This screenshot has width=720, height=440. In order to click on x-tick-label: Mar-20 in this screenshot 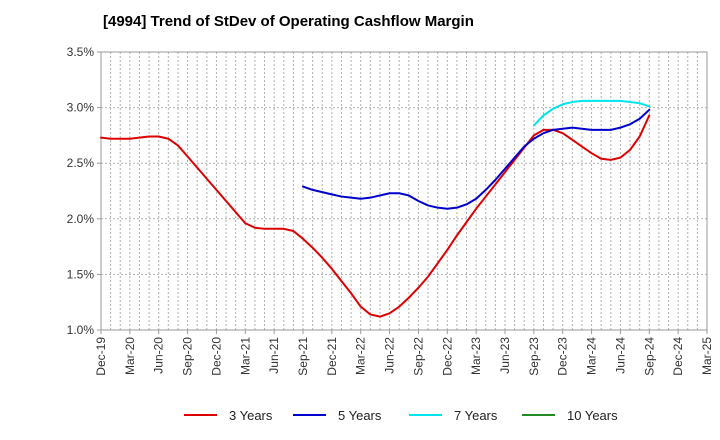, I will do `click(130, 356)`.